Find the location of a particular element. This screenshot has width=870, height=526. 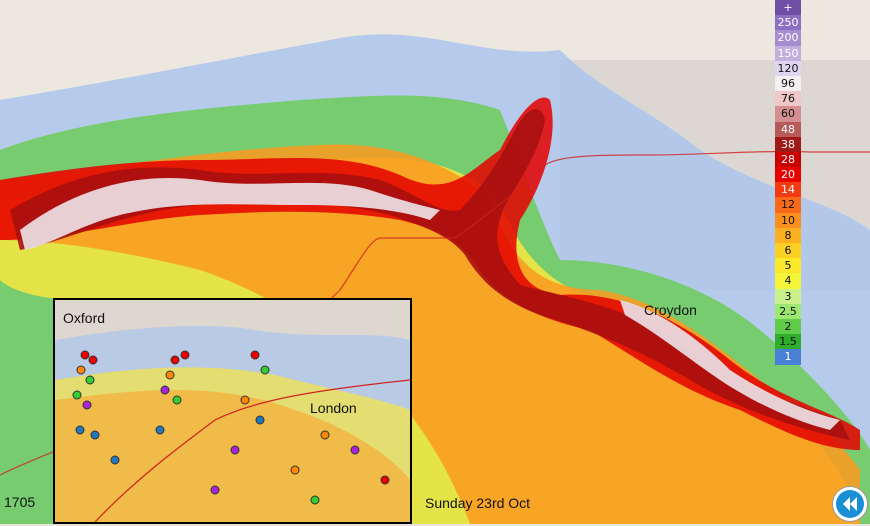

legend-item: 5 is located at coordinates (788, 266).